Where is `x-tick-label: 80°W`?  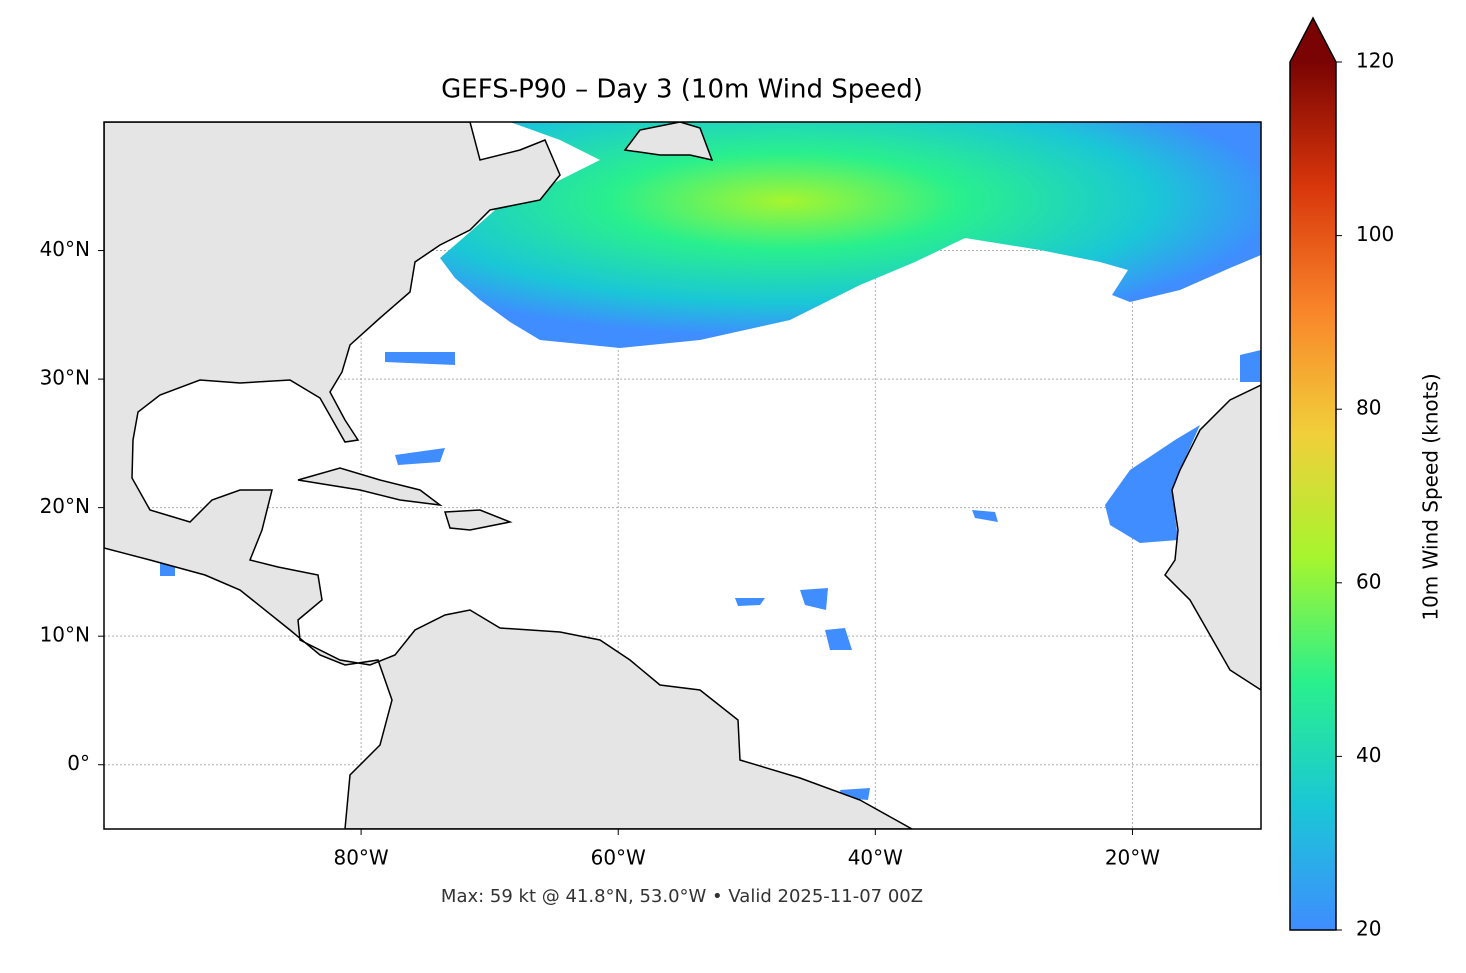 x-tick-label: 80°W is located at coordinates (360, 858).